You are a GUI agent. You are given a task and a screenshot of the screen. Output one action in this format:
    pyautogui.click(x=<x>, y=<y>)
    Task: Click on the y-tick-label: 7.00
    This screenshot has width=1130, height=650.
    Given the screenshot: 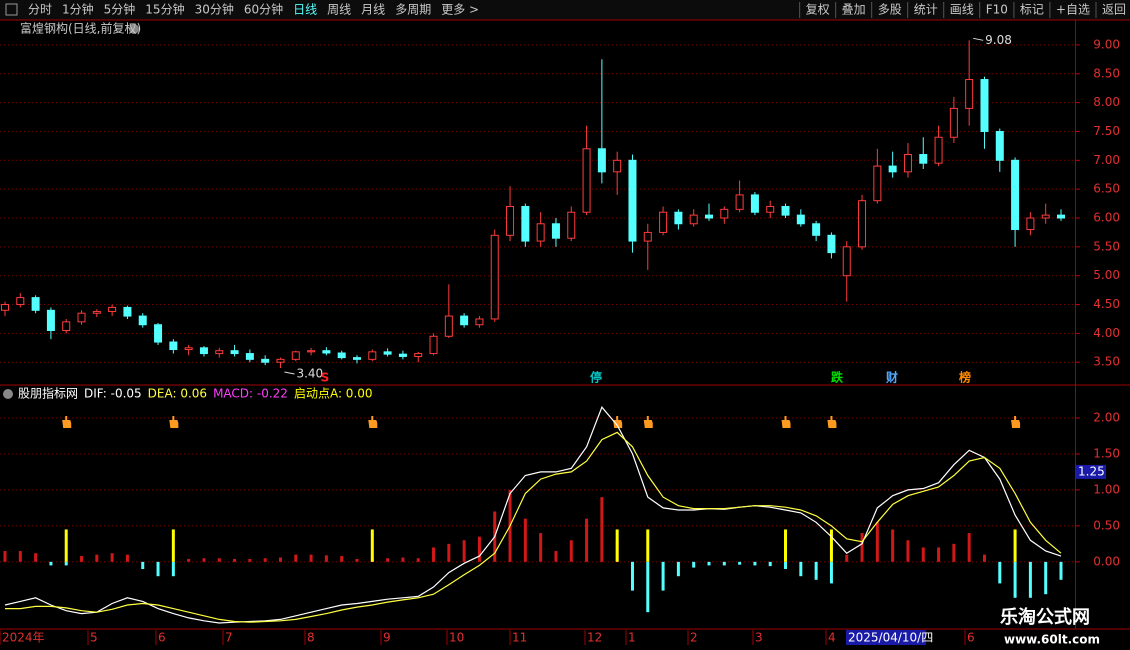 What is the action you would take?
    pyautogui.click(x=1106, y=160)
    